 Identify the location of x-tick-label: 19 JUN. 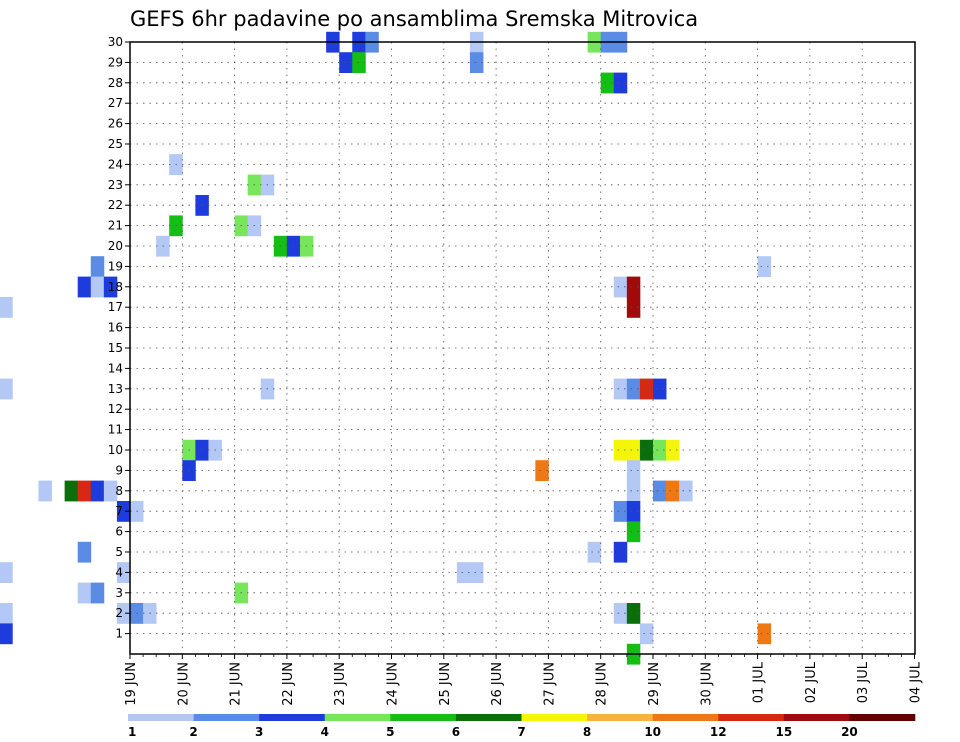
(131, 684).